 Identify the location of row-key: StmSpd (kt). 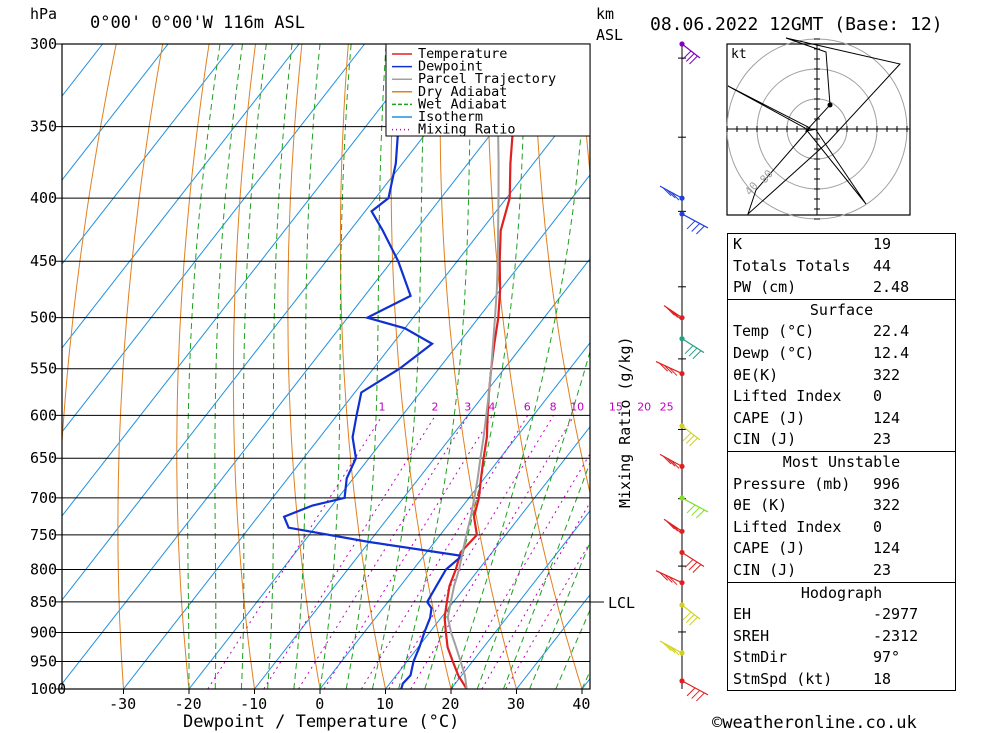
(783, 678).